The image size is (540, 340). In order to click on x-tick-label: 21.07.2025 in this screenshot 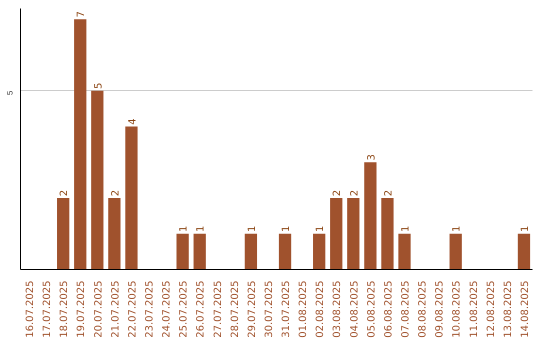, I will do `click(116, 309)`.